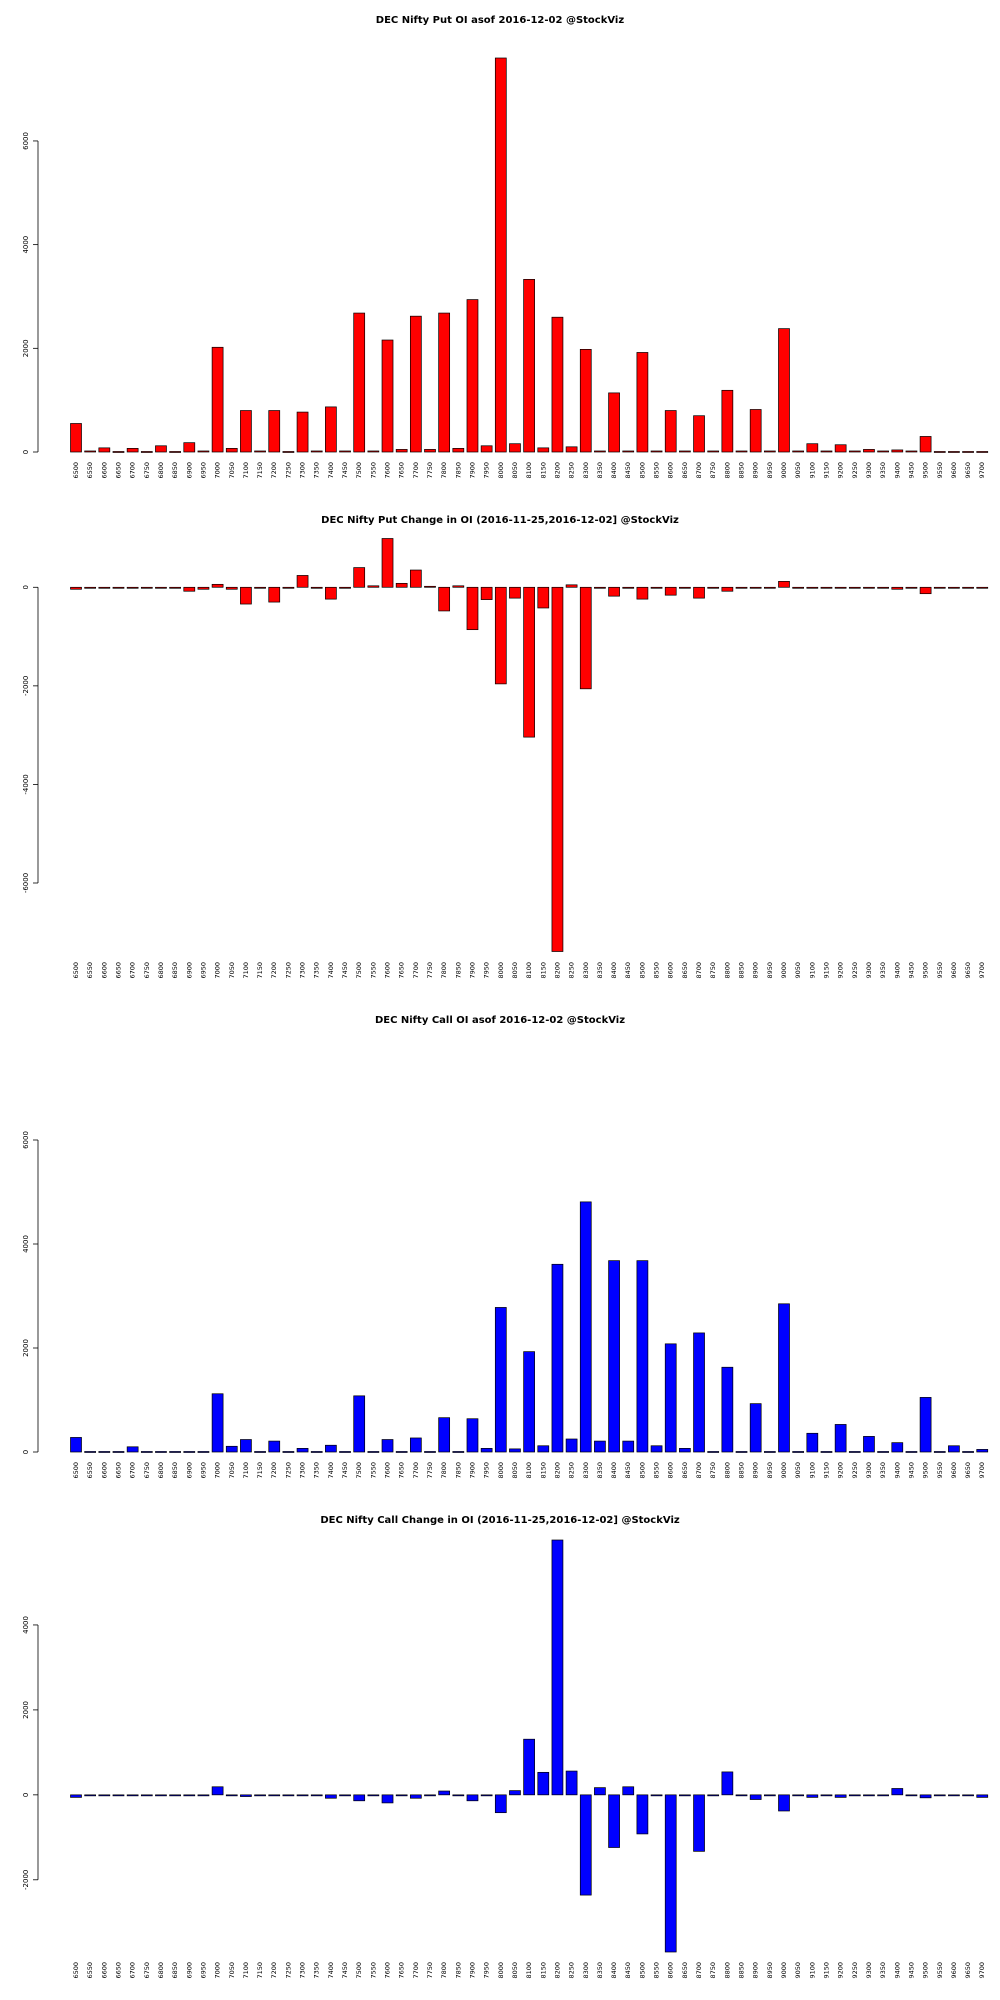 This screenshot has height=2000, width=1000. What do you see at coordinates (147, 470) in the screenshot?
I see `x-tick-label: 6750` at bounding box center [147, 470].